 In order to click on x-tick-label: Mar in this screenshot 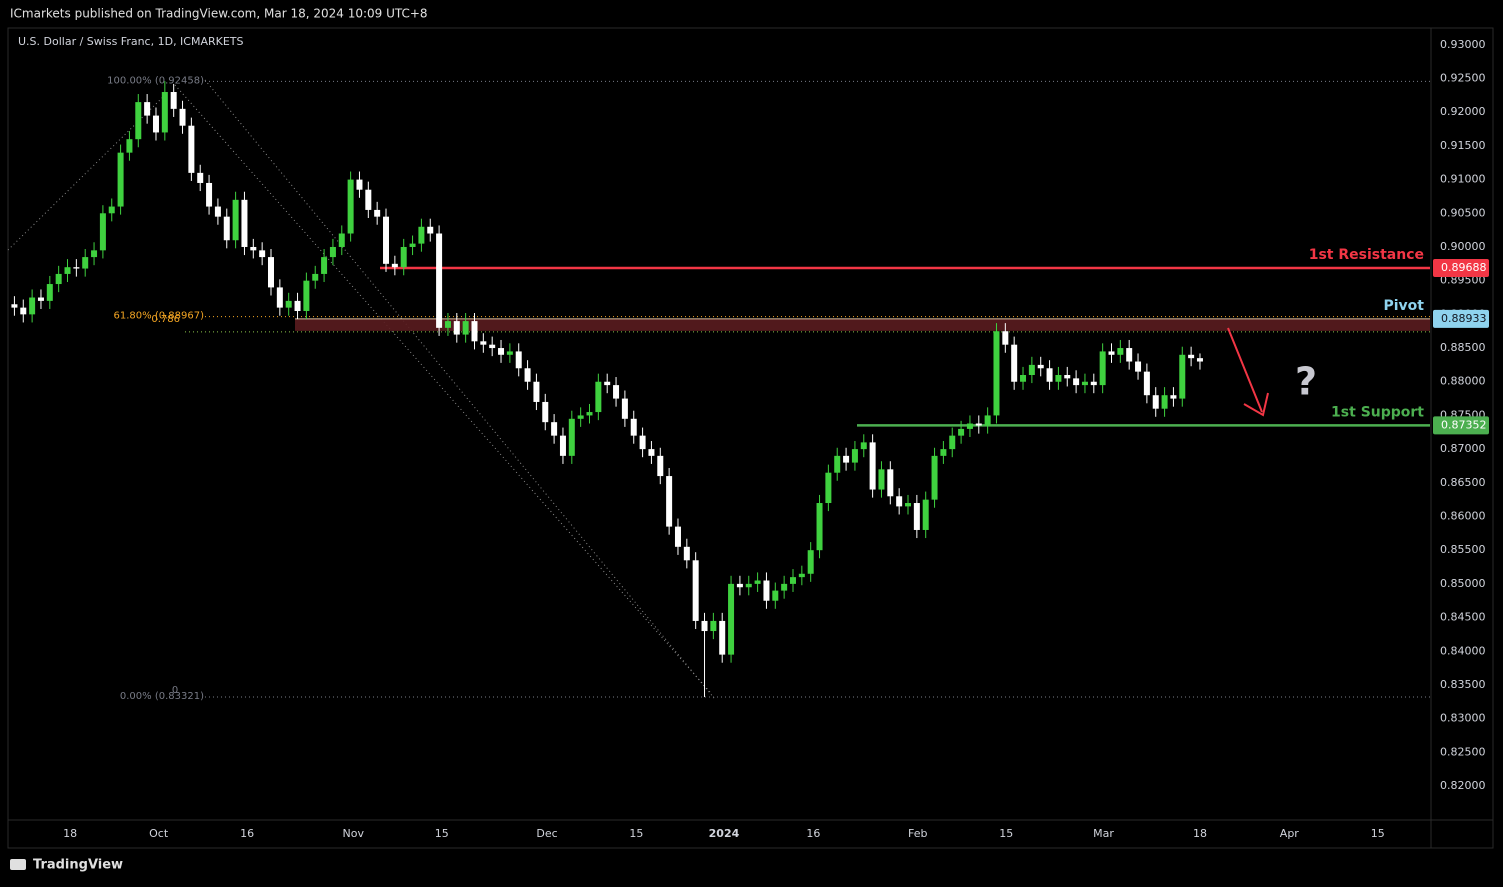, I will do `click(1103, 833)`.